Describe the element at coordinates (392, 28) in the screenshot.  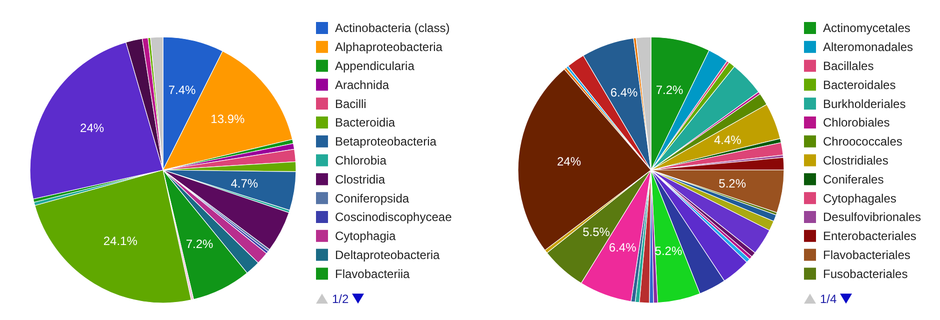
I see `legend-label: Actinobacteria (class)` at that location.